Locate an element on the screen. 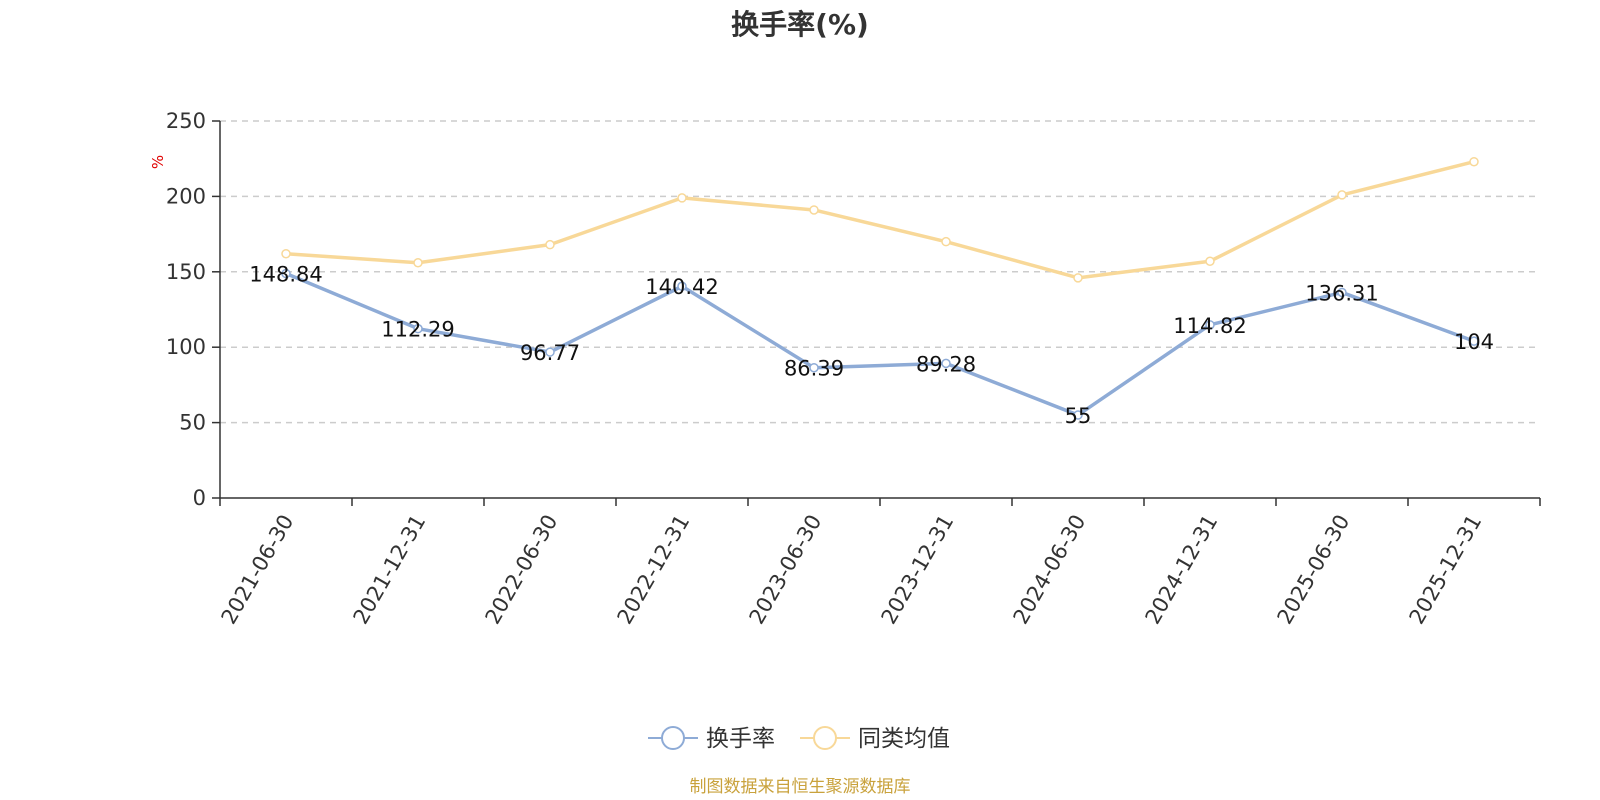  data-label-2023-06-30: 86.39 is located at coordinates (814, 369).